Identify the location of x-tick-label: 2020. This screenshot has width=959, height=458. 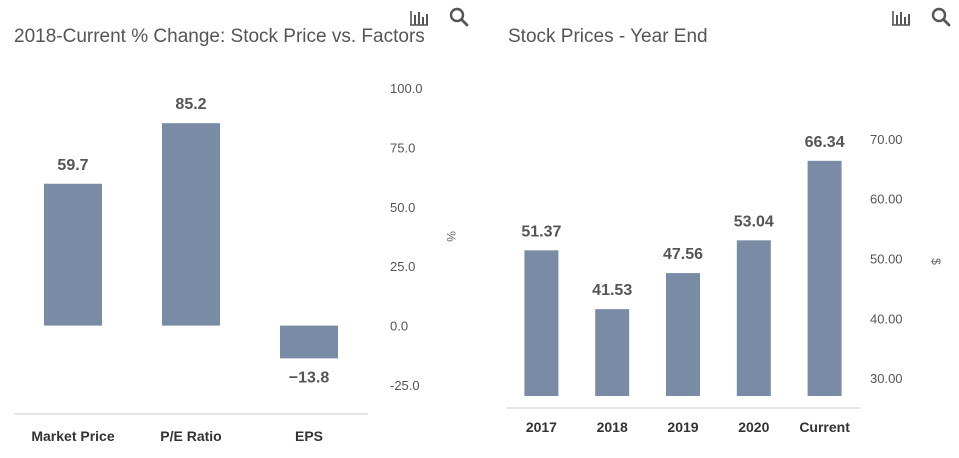
(753, 427).